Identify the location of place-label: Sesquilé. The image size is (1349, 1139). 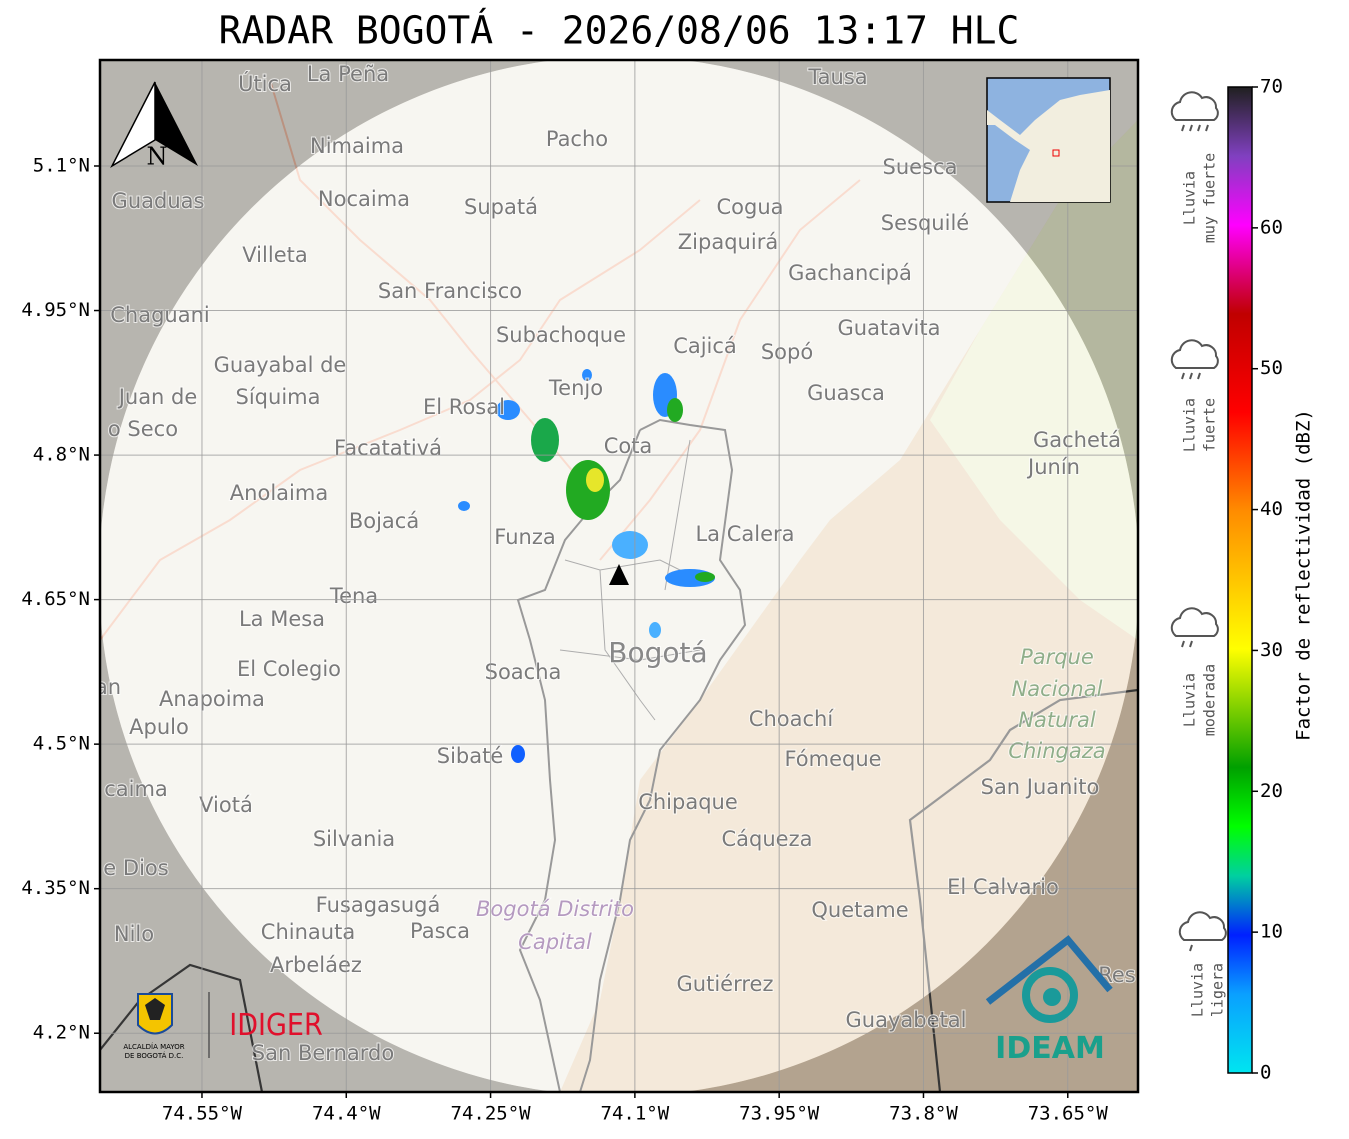
(925, 223).